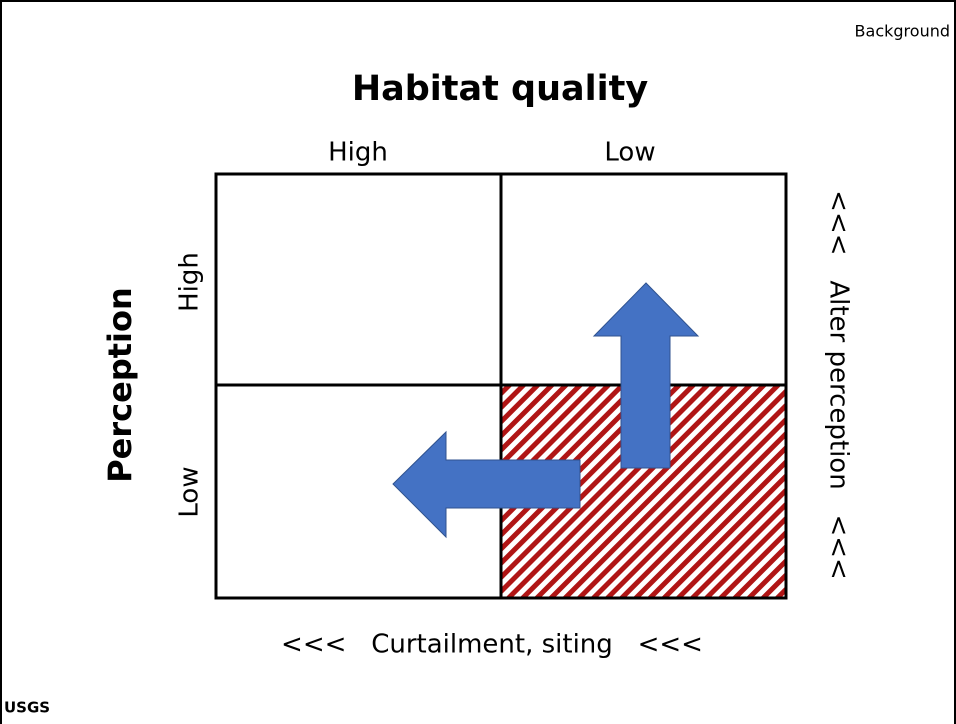 The width and height of the screenshot is (956, 724). What do you see at coordinates (27, 708) in the screenshot?
I see `logo: USGS` at bounding box center [27, 708].